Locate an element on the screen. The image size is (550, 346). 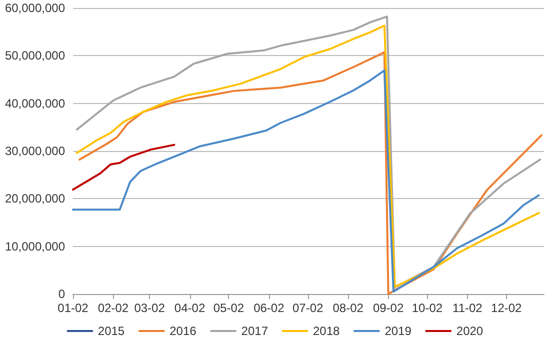
legend-label: 2020 is located at coordinates (470, 331).